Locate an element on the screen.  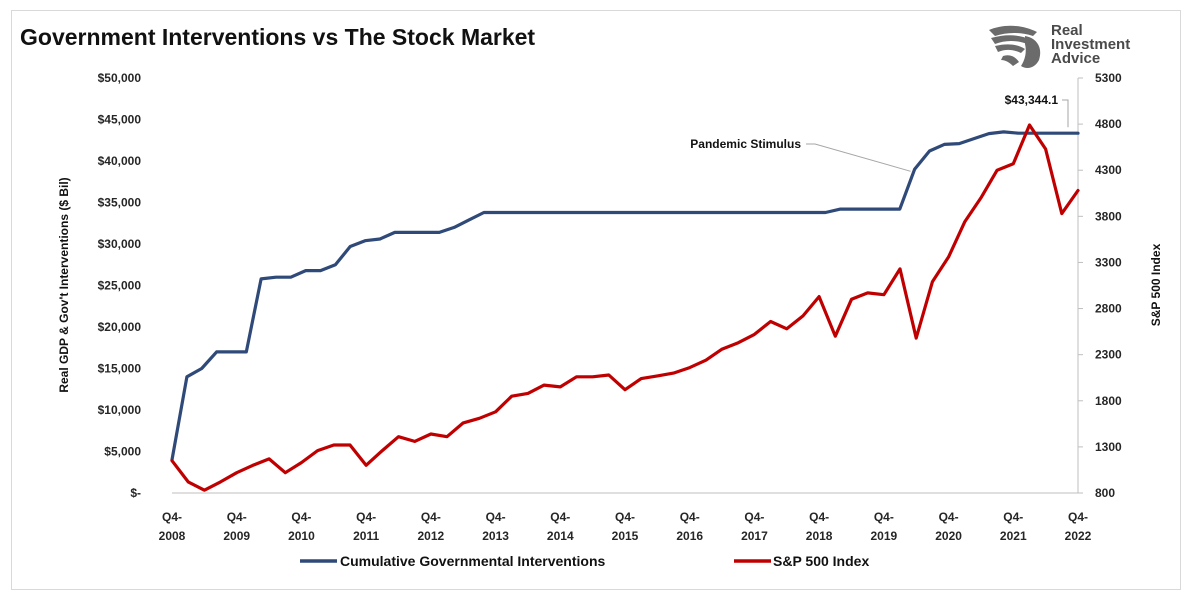
x-tick-label-year: 2018 is located at coordinates (819, 536).